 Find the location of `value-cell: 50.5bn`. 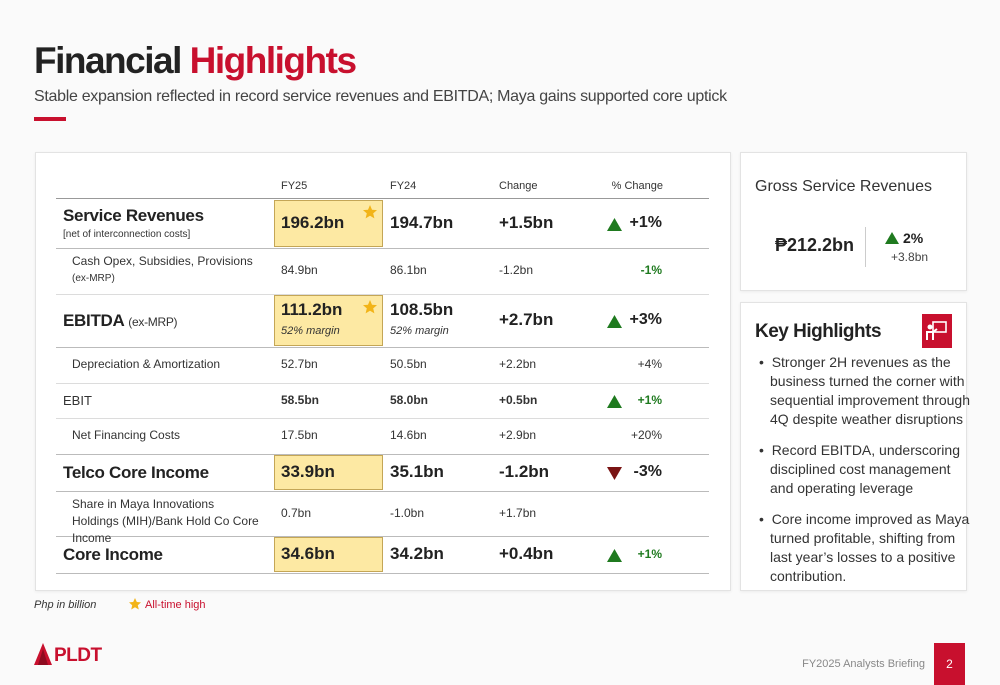

value-cell: 50.5bn is located at coordinates (408, 364).